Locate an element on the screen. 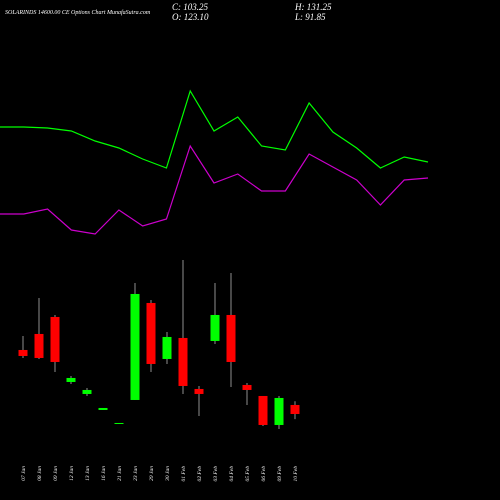 The width and height of the screenshot is (500, 500). high-label: H: 131.25 is located at coordinates (313, 7).